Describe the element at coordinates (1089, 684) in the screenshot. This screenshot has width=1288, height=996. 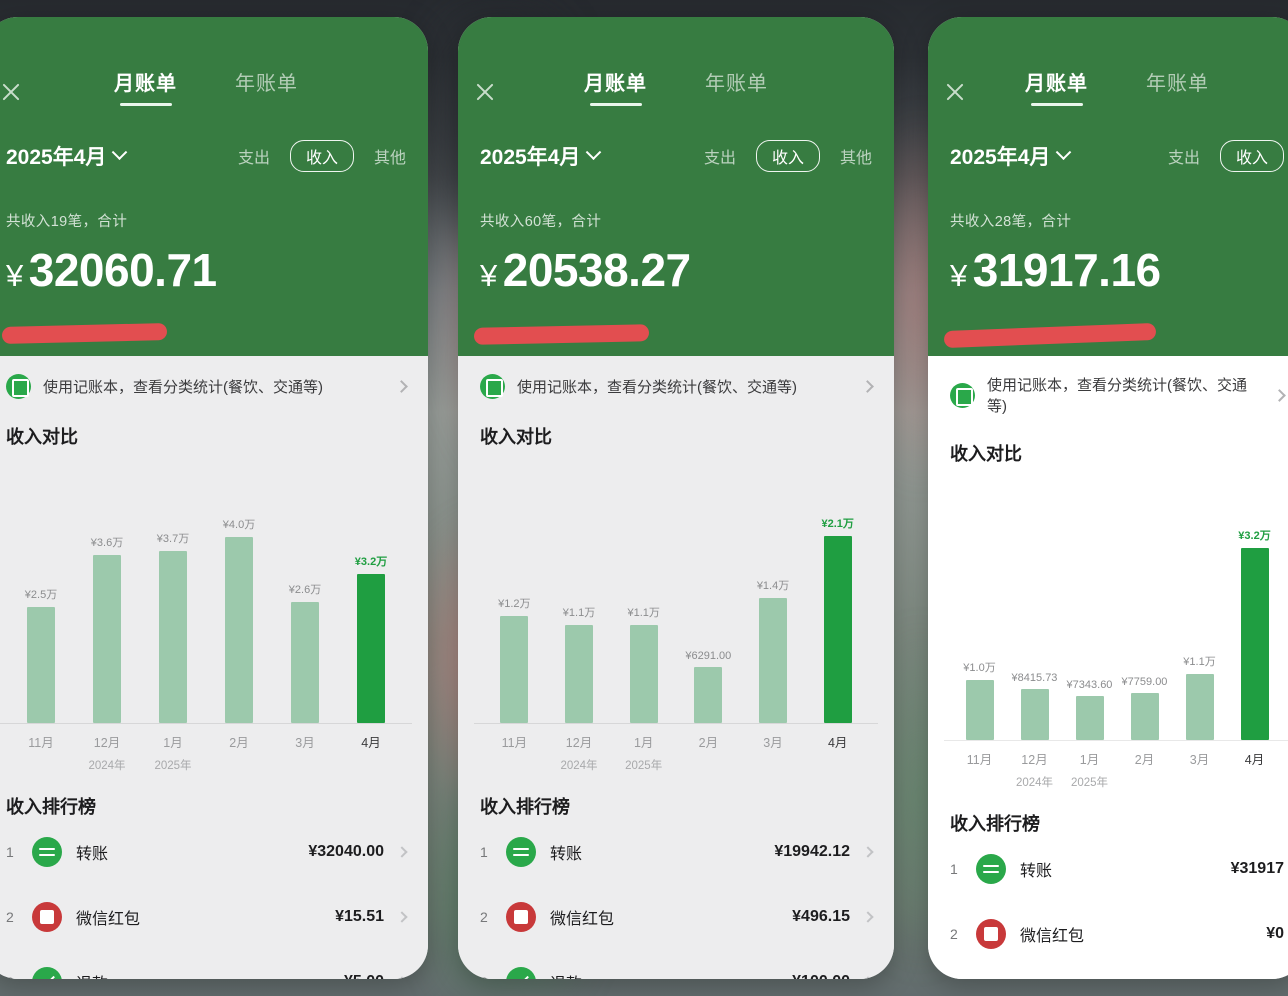
I see `chart-bar-label: ¥7343.60` at that location.